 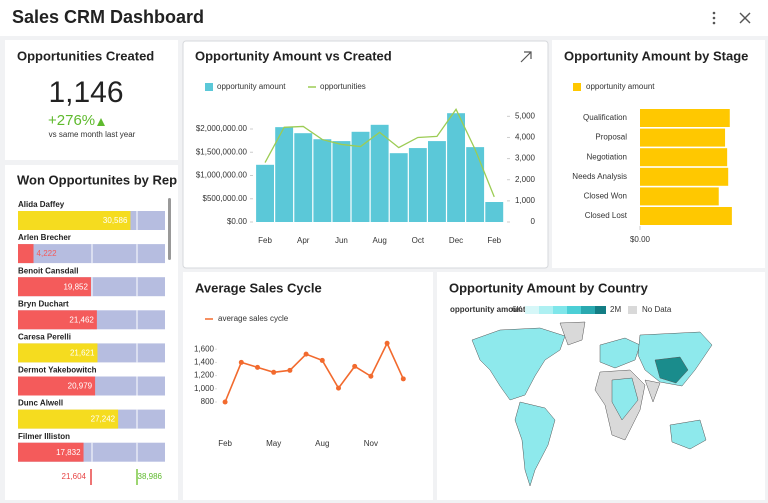 What do you see at coordinates (489, 309) in the screenshot?
I see `map-legend-label: opportunity amount:` at bounding box center [489, 309].